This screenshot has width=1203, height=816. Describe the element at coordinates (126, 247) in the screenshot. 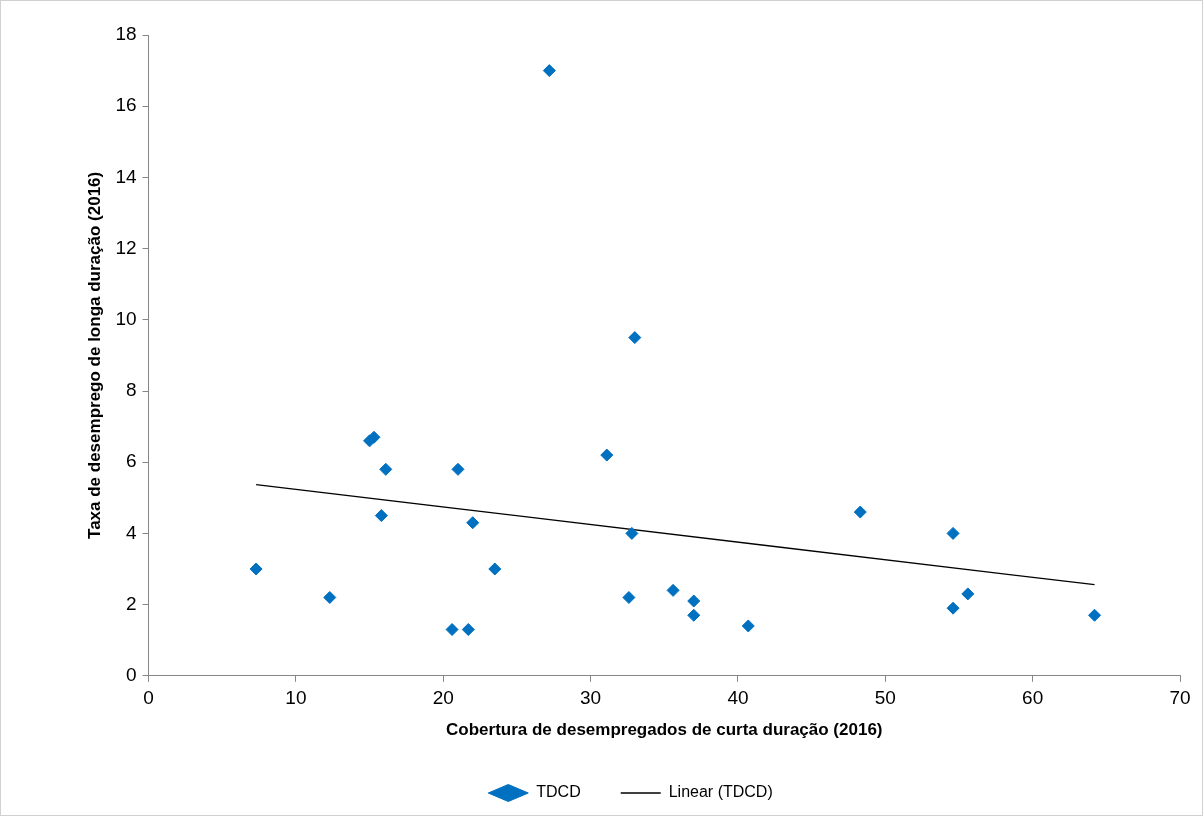

I see `y-tick-label: 12` at that location.